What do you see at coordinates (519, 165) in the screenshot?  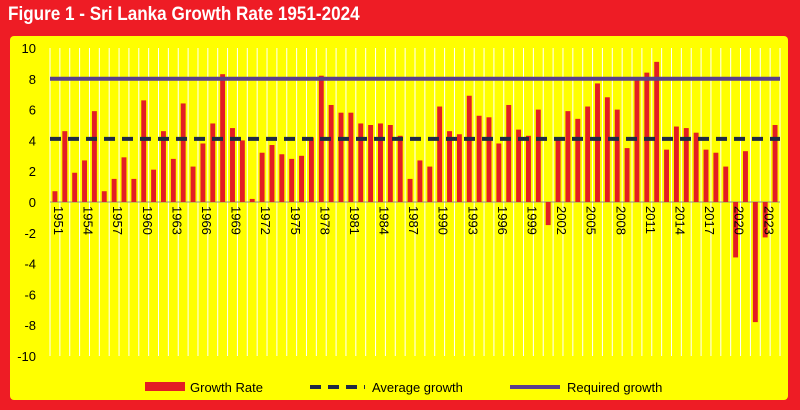 I see `bar-1998` at bounding box center [519, 165].